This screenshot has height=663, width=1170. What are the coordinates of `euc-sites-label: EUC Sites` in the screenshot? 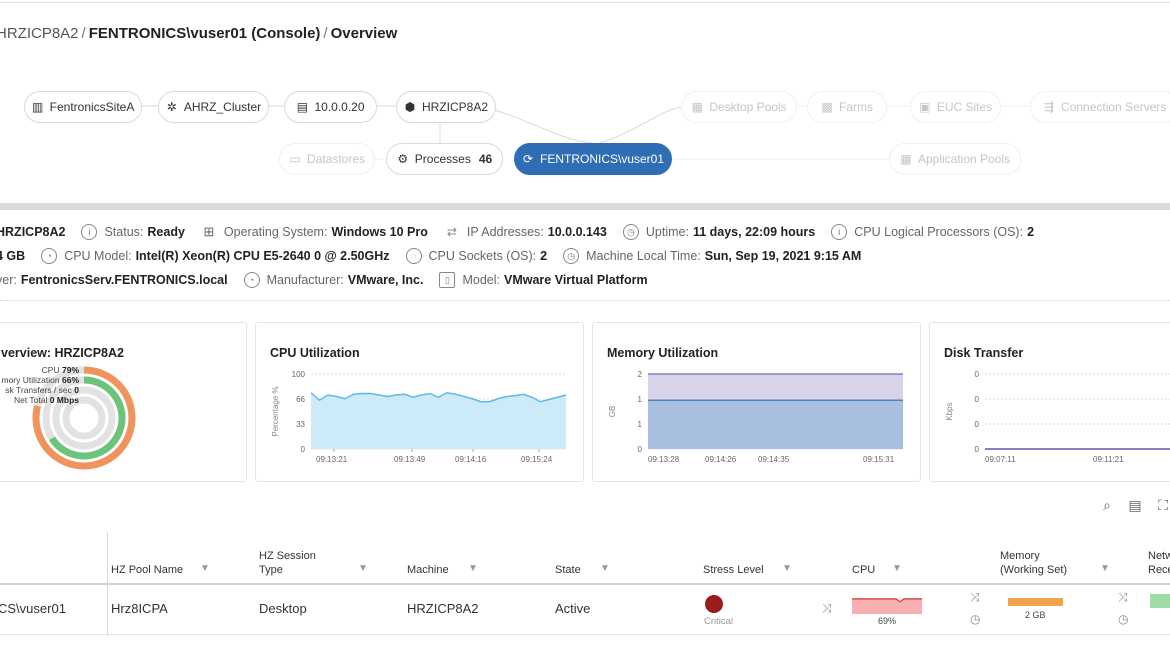 It's located at (964, 107).